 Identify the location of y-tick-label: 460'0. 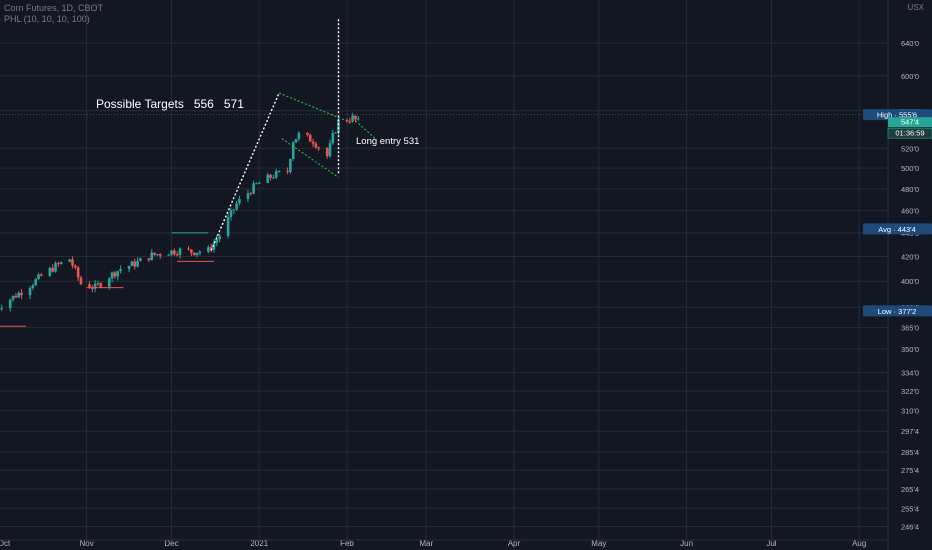
(910, 210).